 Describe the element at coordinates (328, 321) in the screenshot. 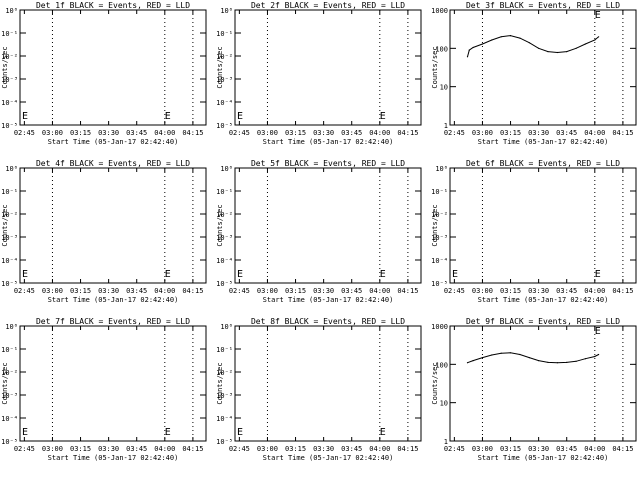

I see `panel-title: Det 8f BLACK = Events, RED = LLD` at that location.